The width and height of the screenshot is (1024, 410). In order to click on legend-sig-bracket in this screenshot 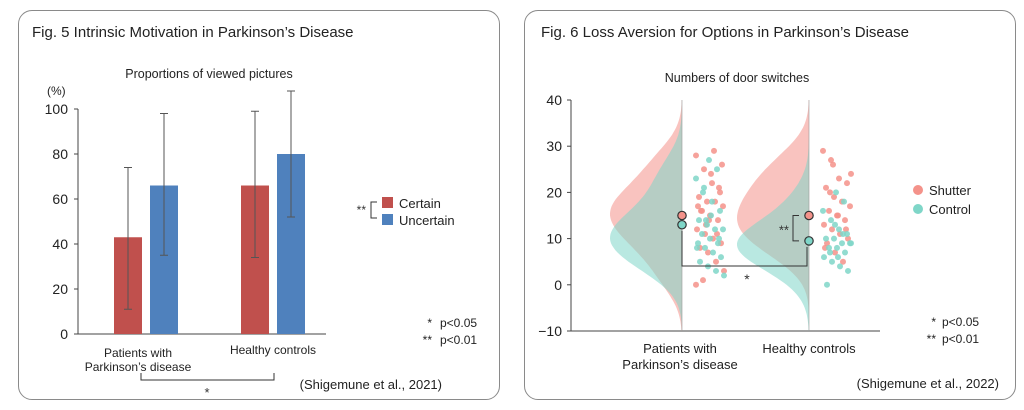, I will do `click(373, 210)`.